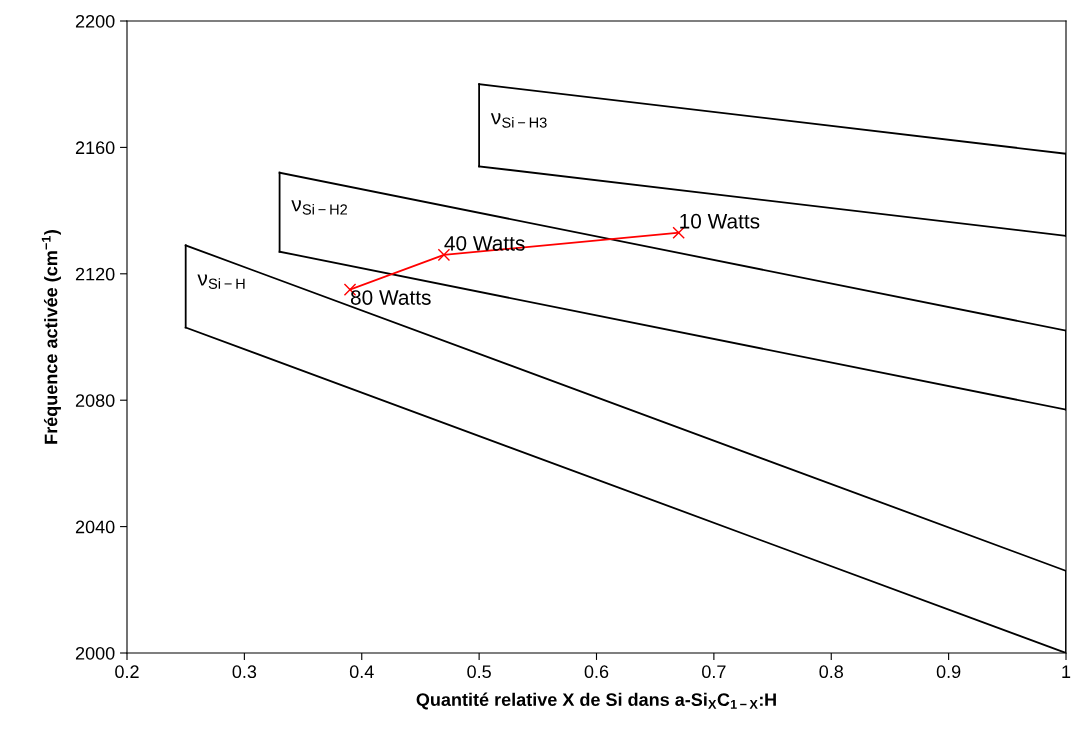  I want to click on x-tick-label: 0.7, so click(714, 672).